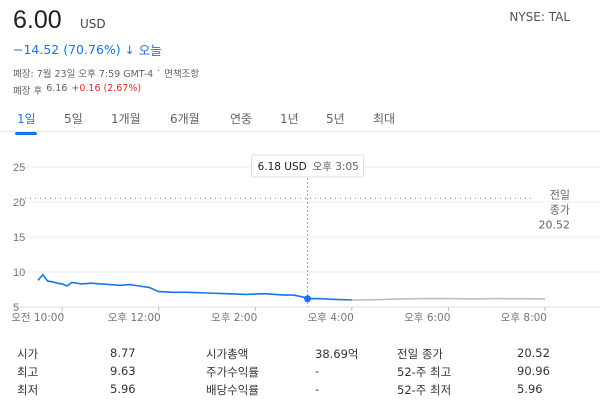 Image resolution: width=600 pixels, height=417 pixels. I want to click on stat-52wk-high-label: 52-주 최고, so click(424, 372).